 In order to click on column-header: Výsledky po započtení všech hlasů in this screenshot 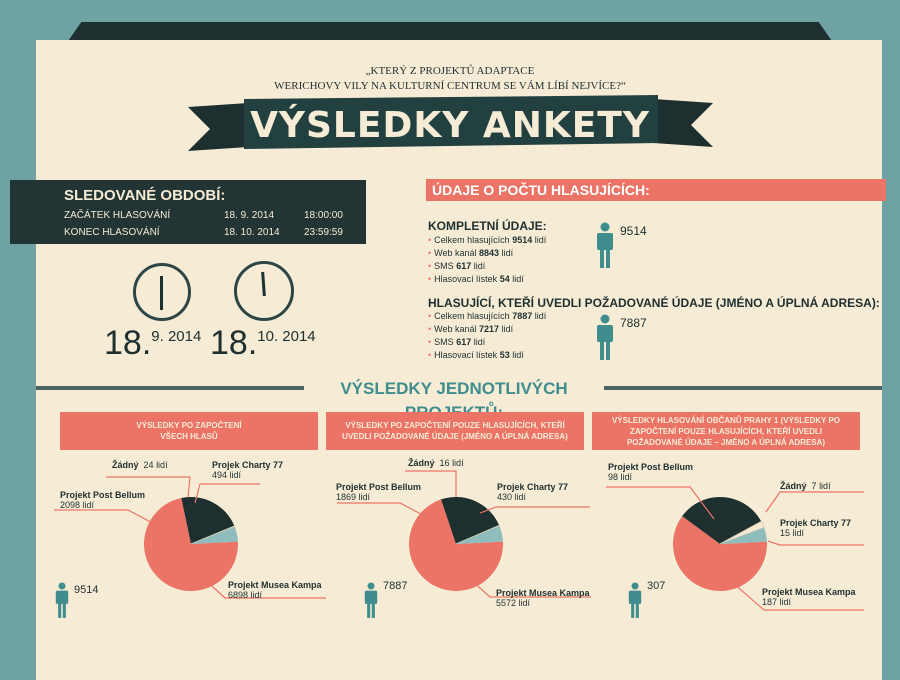, I will do `click(189, 431)`.